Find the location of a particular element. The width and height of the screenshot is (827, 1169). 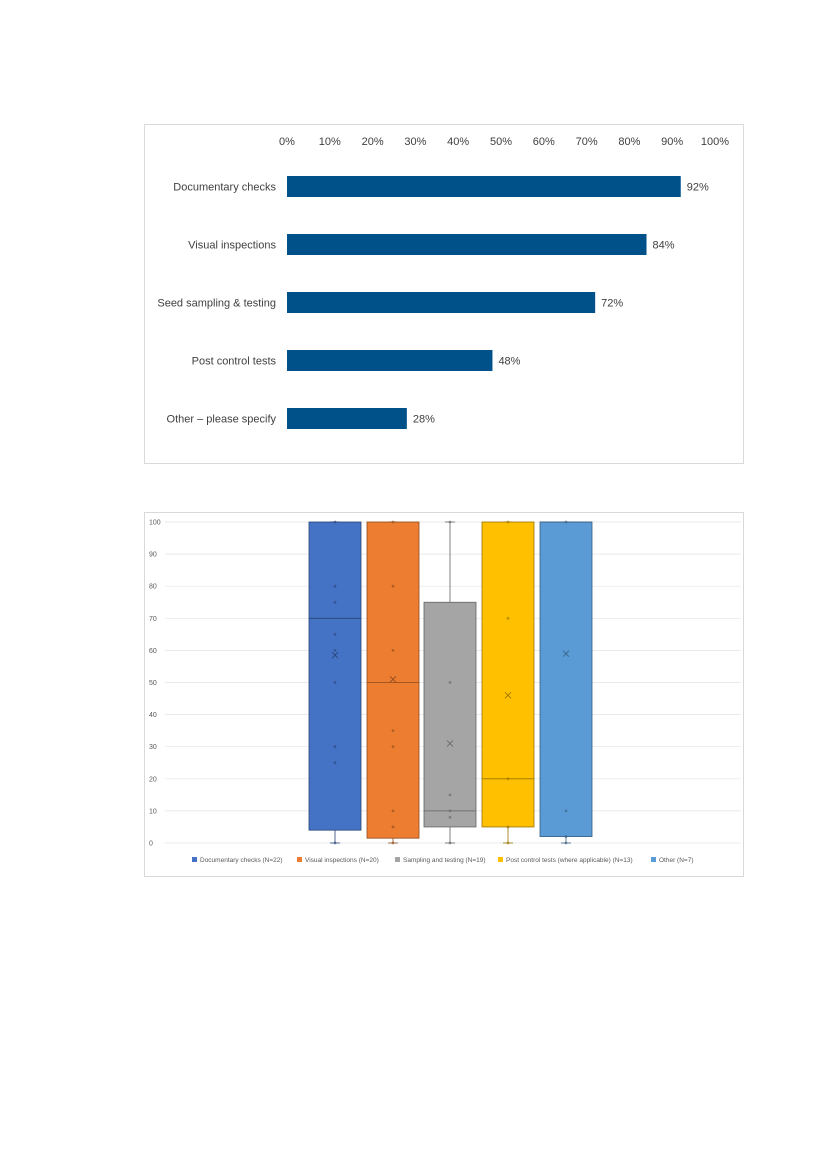

y-tick-label: 70 is located at coordinates (153, 619).